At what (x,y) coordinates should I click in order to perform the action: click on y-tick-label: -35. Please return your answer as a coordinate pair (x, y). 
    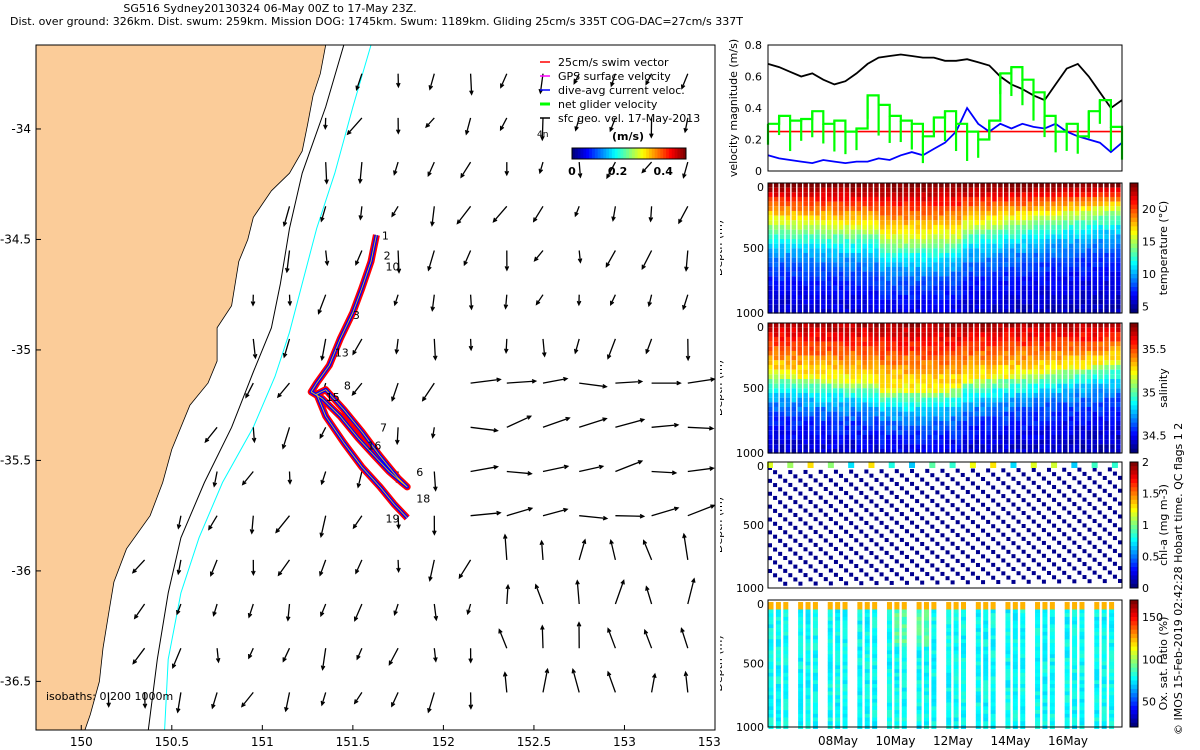
    Looking at the image, I should click on (21, 350).